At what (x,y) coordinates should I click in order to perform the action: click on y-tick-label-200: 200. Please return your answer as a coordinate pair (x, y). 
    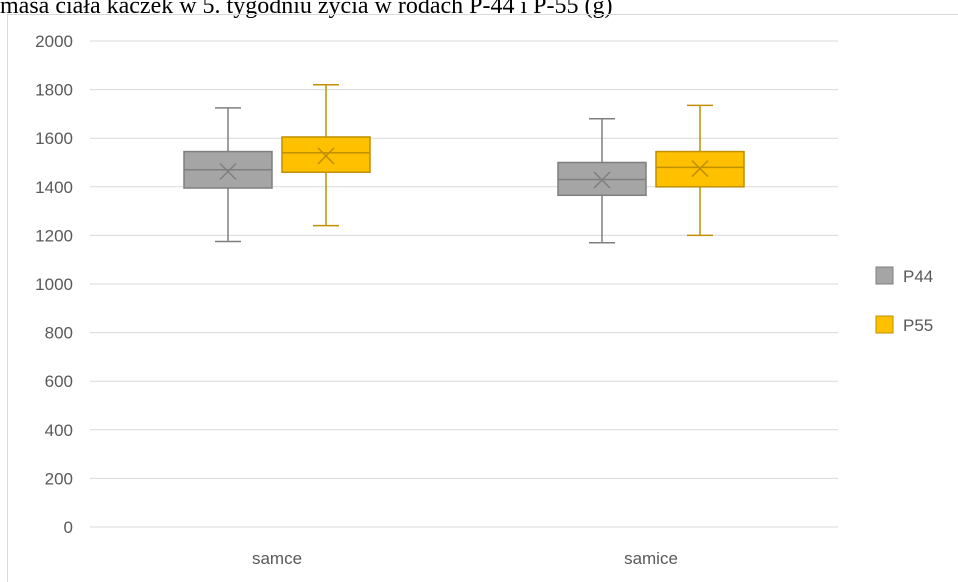
    Looking at the image, I should click on (59, 478).